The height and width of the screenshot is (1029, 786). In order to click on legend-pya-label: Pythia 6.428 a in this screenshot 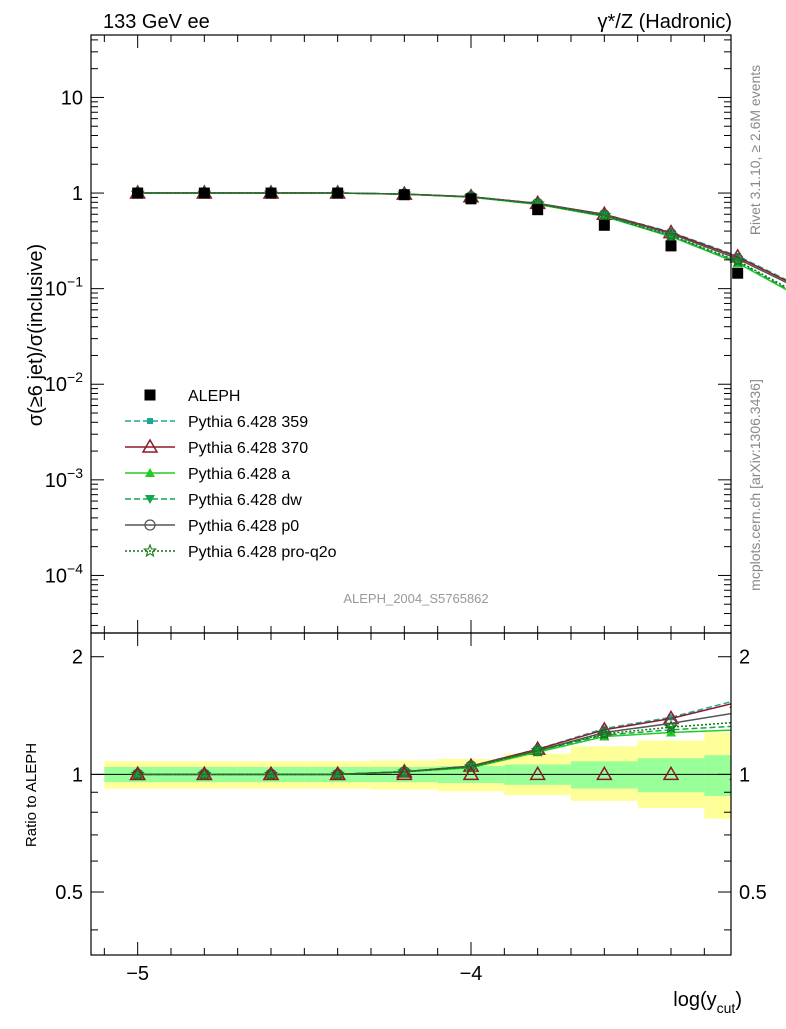, I will do `click(239, 474)`.